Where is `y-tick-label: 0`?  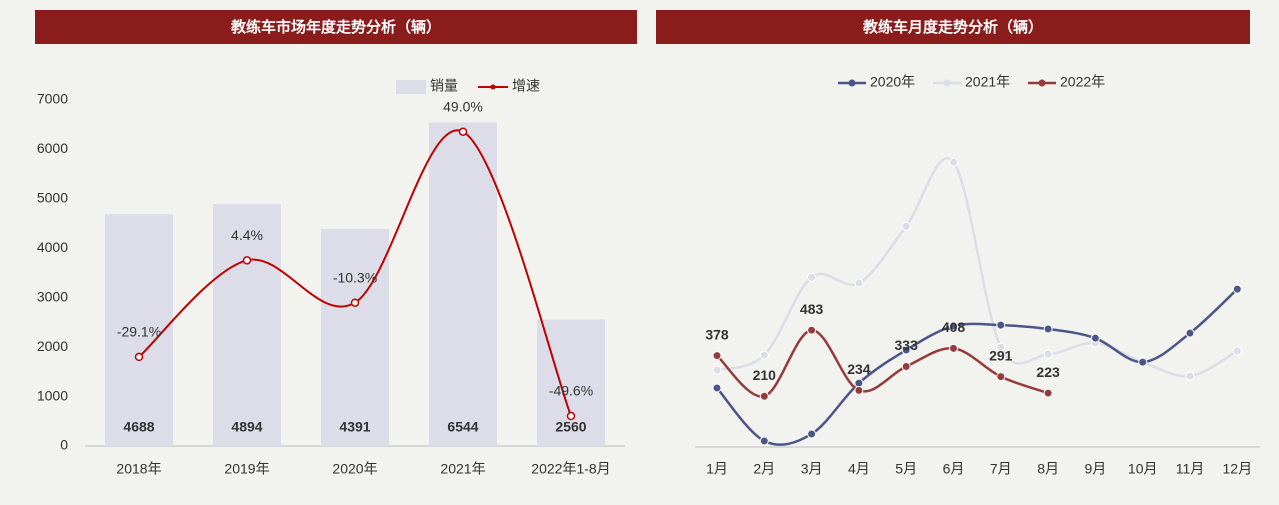
y-tick-label: 0 is located at coordinates (64, 445).